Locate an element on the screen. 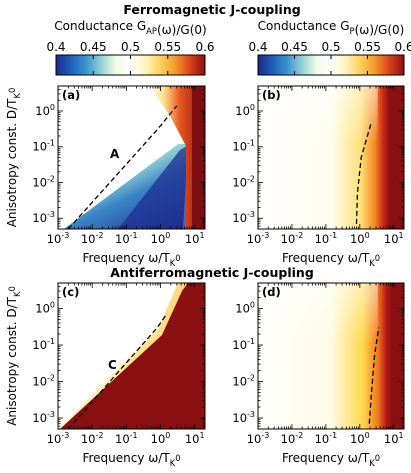  curve-annotation: C is located at coordinates (112, 365).